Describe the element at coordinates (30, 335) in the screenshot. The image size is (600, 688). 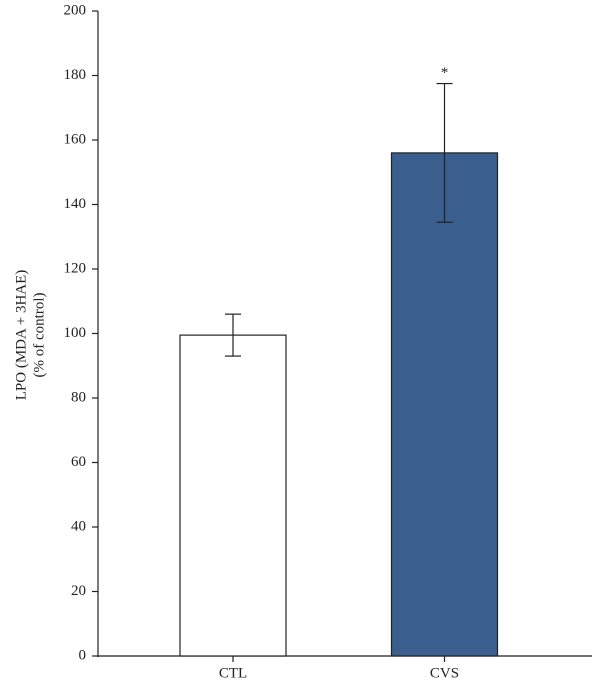
I see `y-axis-title: LPO (MDA + 3HAE) (% of control)` at that location.